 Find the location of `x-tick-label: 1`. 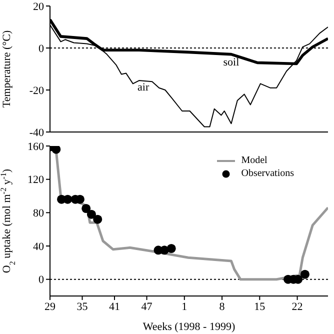

x-tick-label: 1 is located at coordinates (185, 306).